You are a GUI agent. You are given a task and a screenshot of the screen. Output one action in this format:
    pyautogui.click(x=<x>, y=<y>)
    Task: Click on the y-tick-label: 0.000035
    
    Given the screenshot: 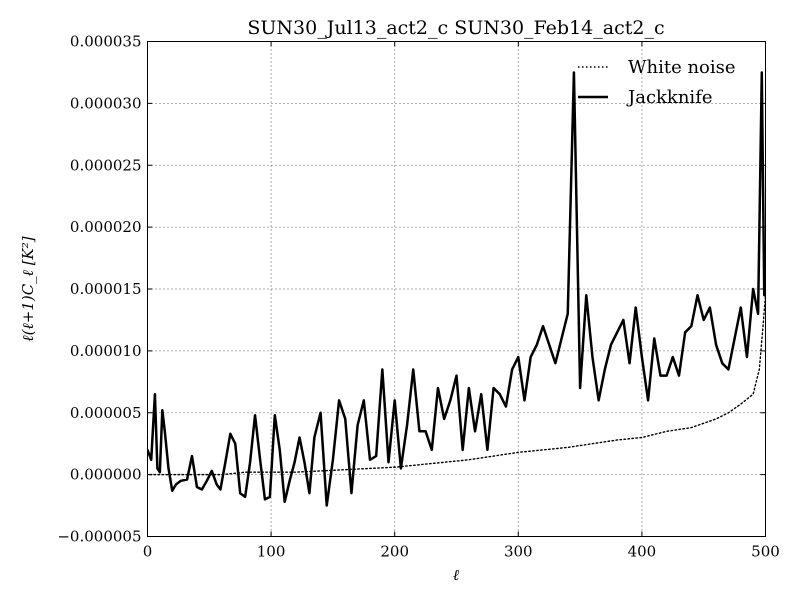 What is the action you would take?
    pyautogui.click(x=106, y=42)
    